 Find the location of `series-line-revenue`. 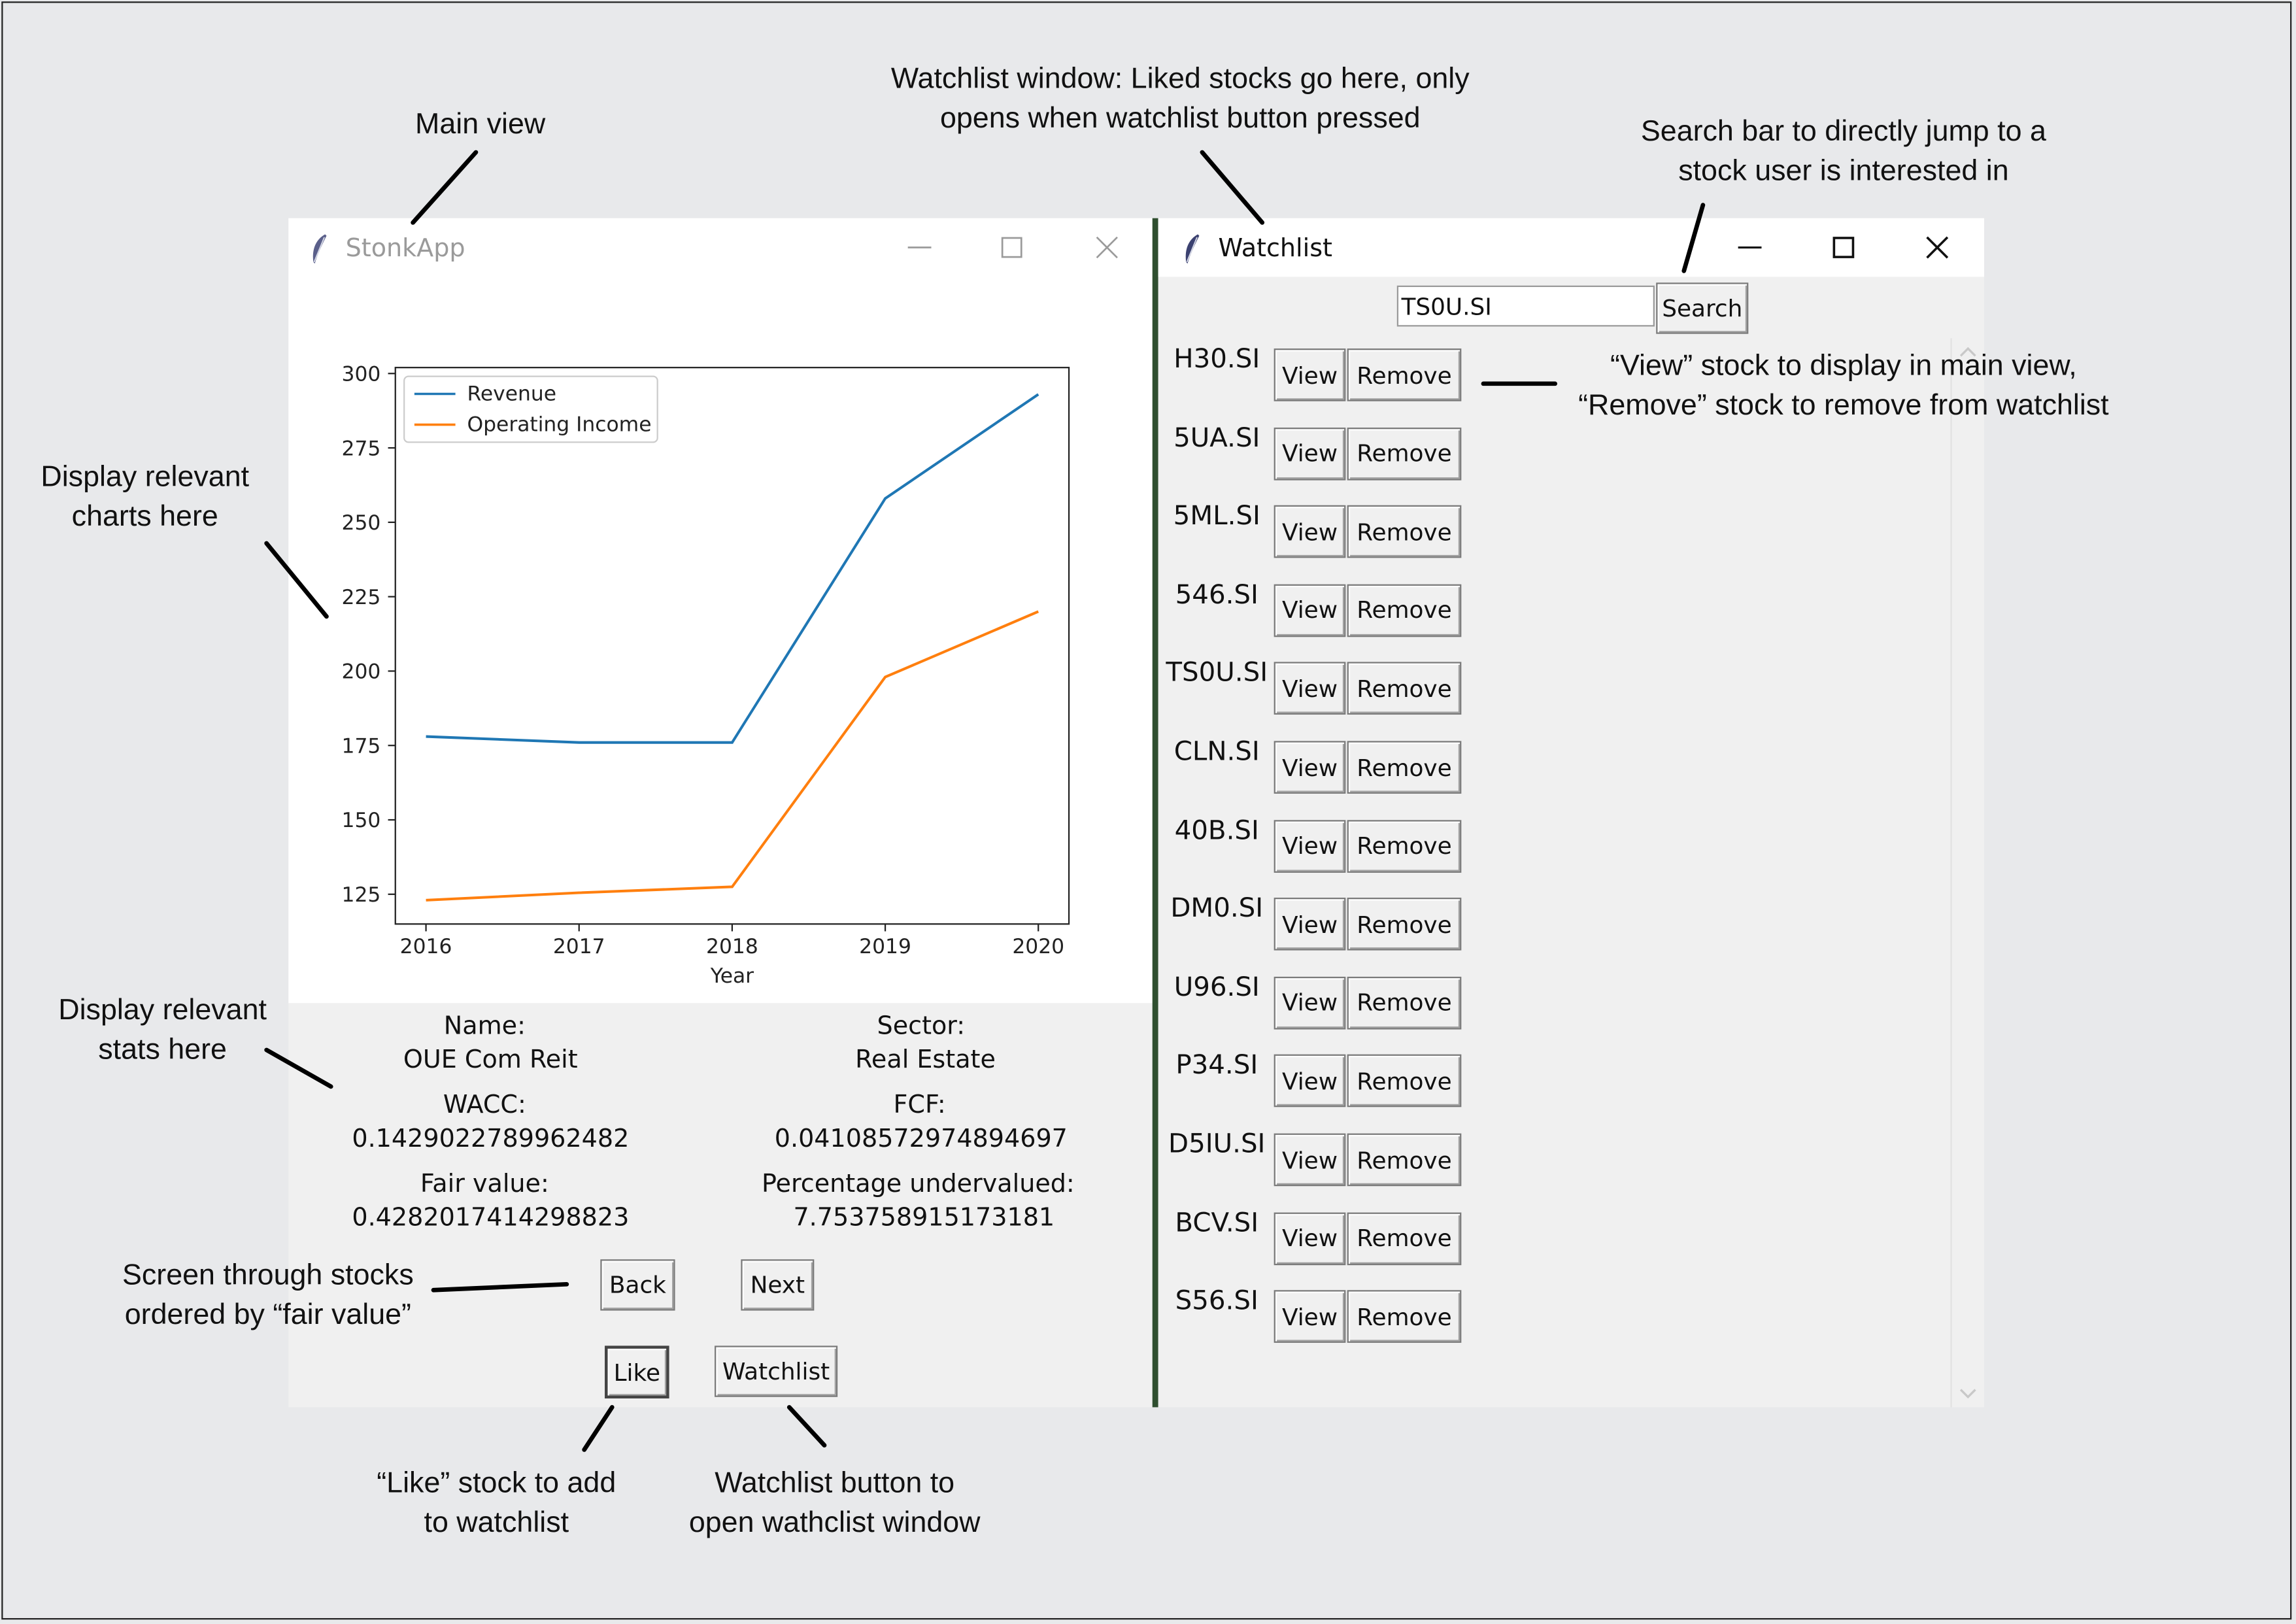

series-line-revenue is located at coordinates (732, 568).